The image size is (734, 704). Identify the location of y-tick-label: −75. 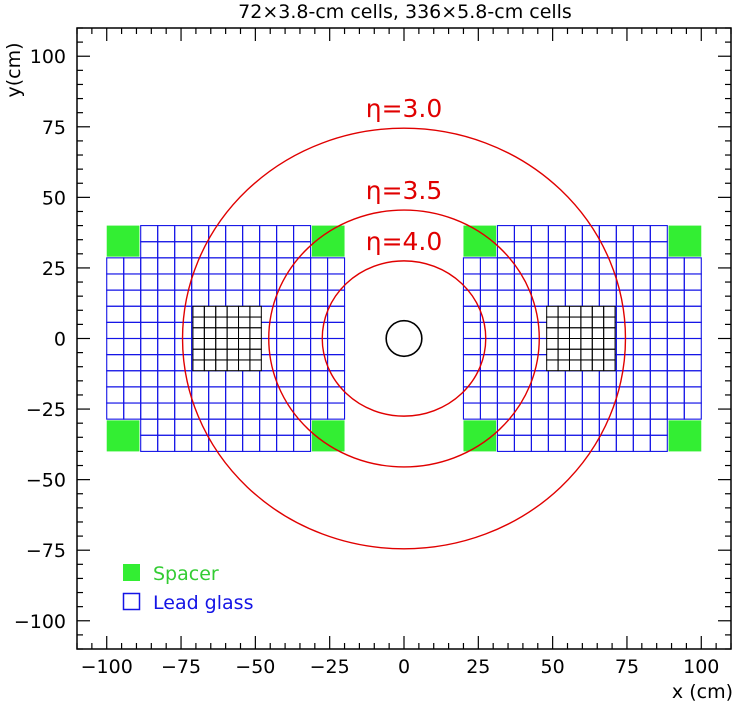
(46, 551).